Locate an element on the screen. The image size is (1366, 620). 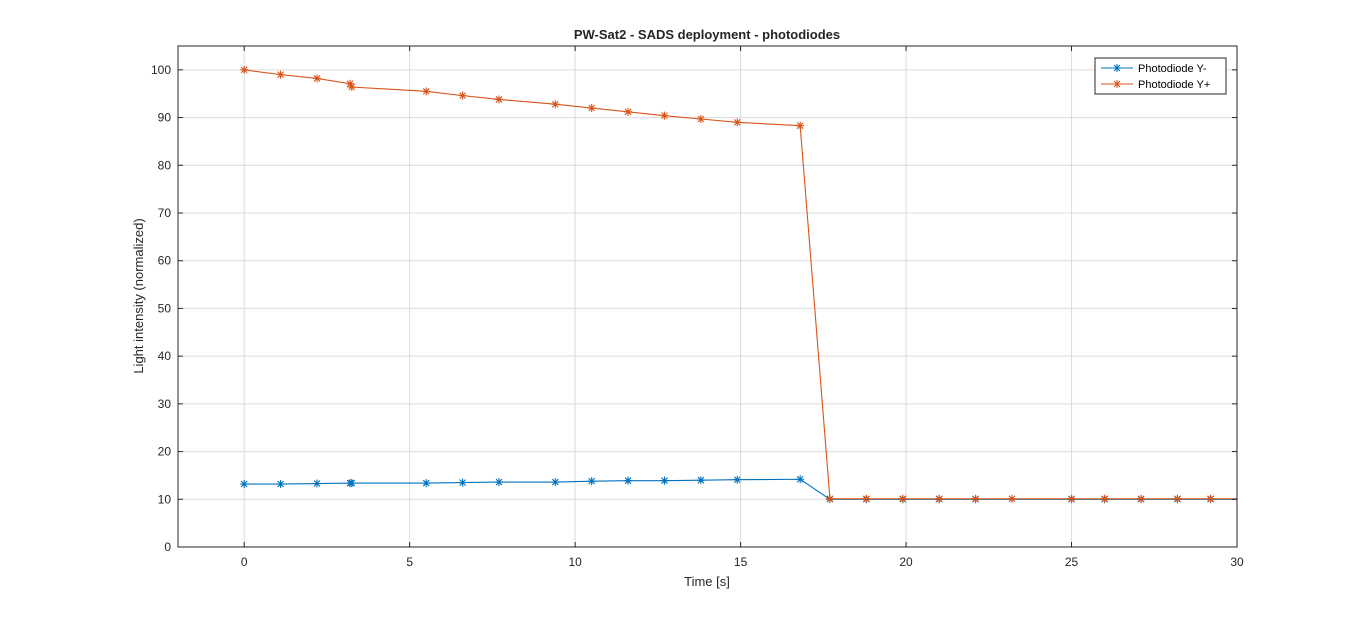
y-tick-label: 60 is located at coordinates (165, 261).